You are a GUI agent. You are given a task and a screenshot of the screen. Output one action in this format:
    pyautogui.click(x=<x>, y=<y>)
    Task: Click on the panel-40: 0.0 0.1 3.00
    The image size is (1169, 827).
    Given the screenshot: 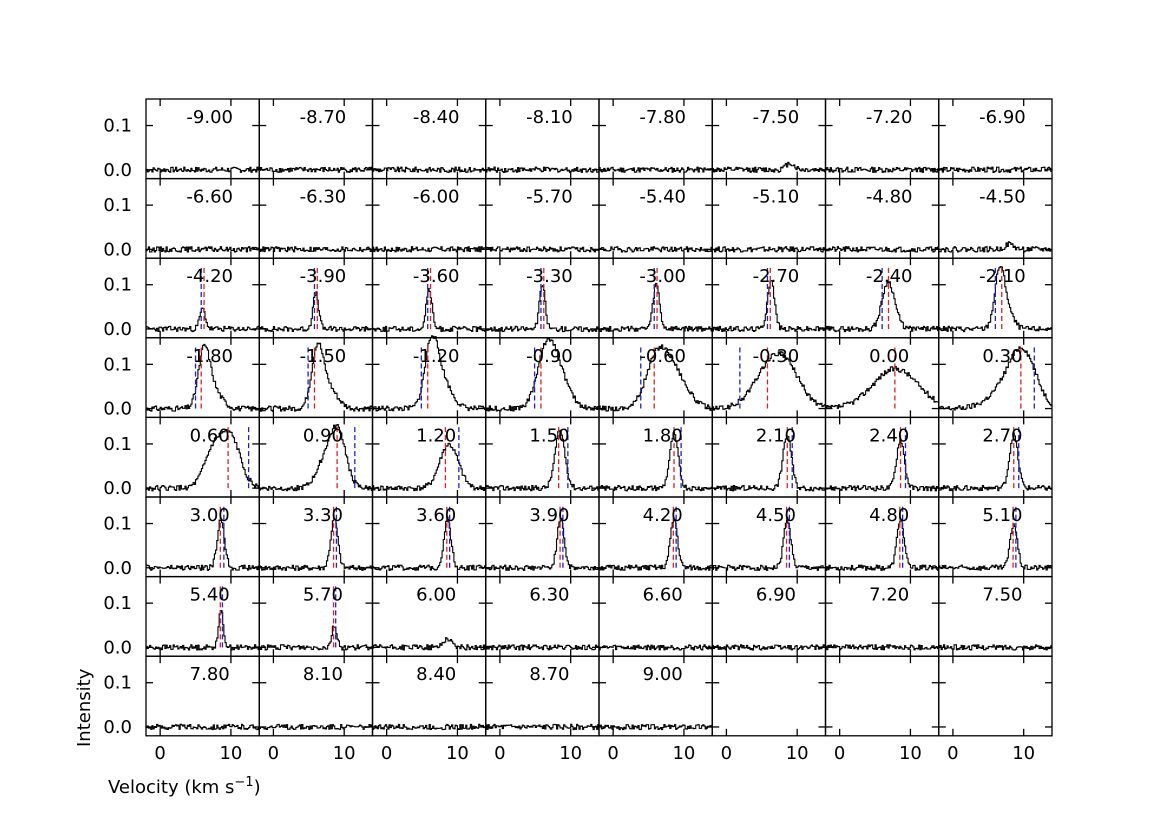 What is the action you would take?
    pyautogui.click(x=181, y=537)
    